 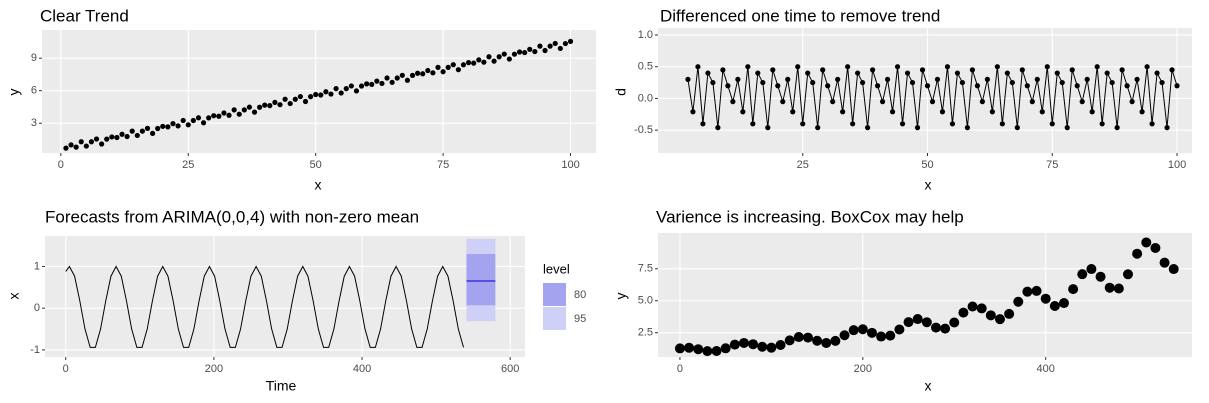 What do you see at coordinates (84, 15) in the screenshot?
I see `chart-title: Clear Trend` at bounding box center [84, 15].